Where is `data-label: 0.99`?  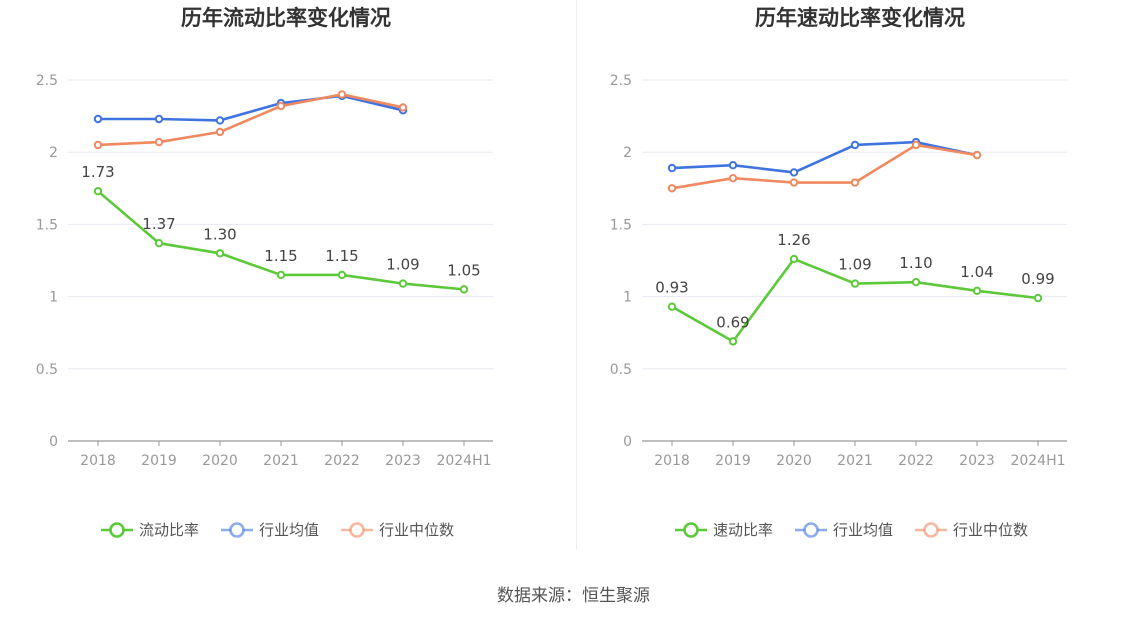
data-label: 0.99 is located at coordinates (1037, 279).